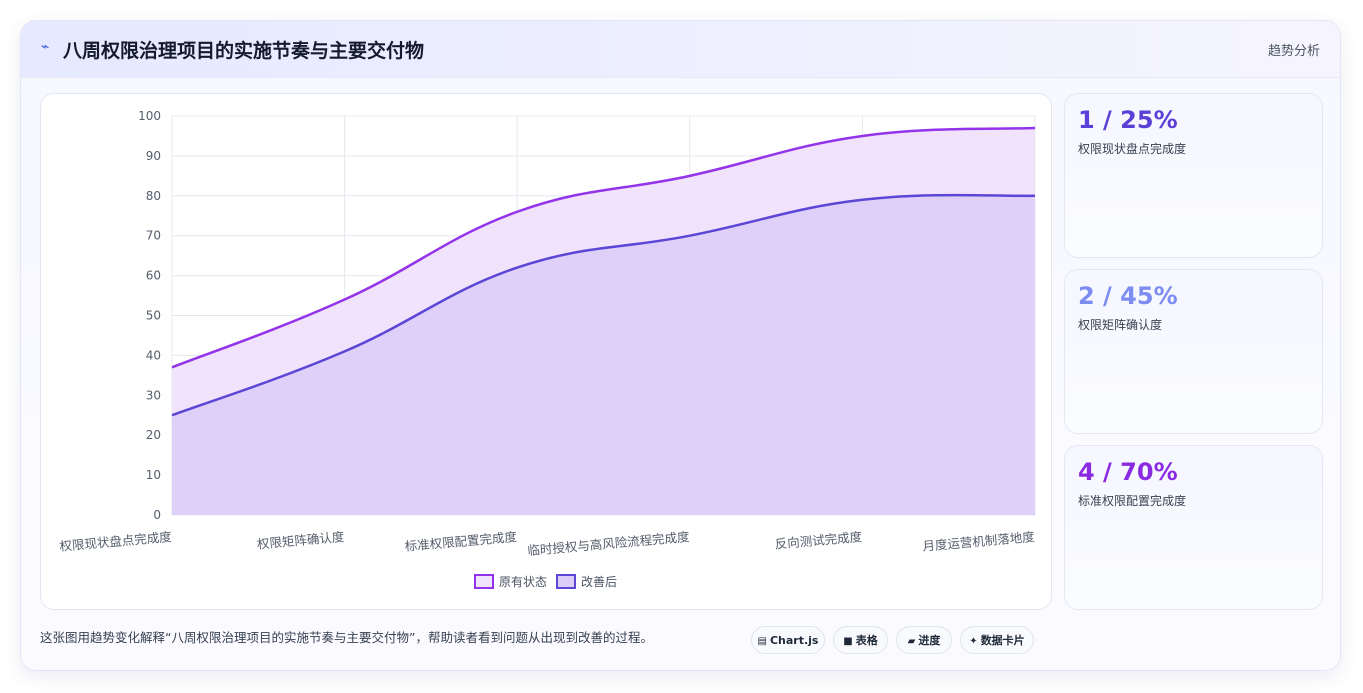 Image resolution: width=1363 pixels, height=693 pixels. I want to click on tag-table: ■ 表格, so click(860, 640).